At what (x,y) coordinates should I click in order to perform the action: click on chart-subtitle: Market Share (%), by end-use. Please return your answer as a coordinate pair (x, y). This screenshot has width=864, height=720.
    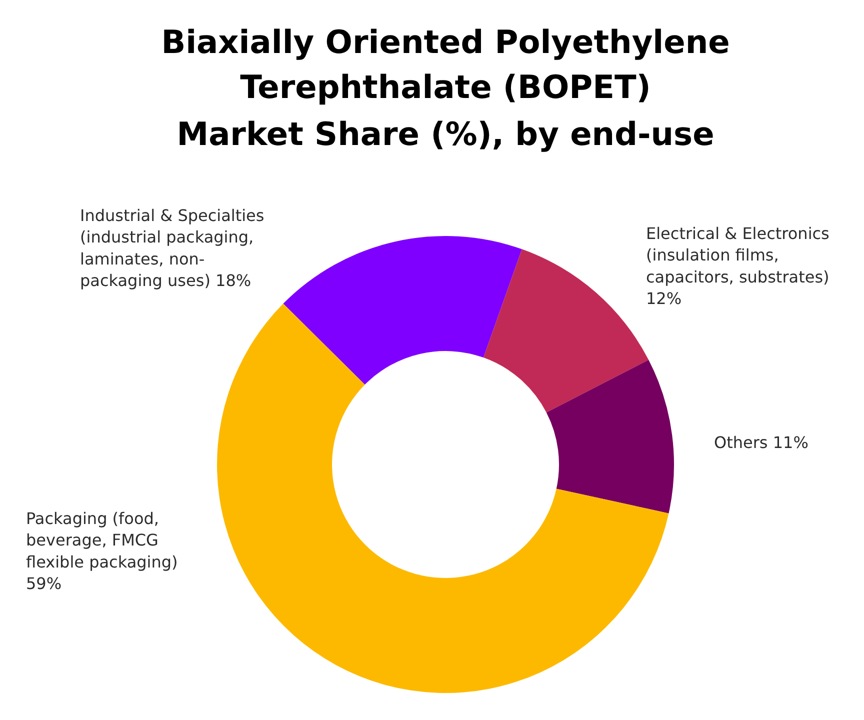
    Looking at the image, I should click on (445, 134).